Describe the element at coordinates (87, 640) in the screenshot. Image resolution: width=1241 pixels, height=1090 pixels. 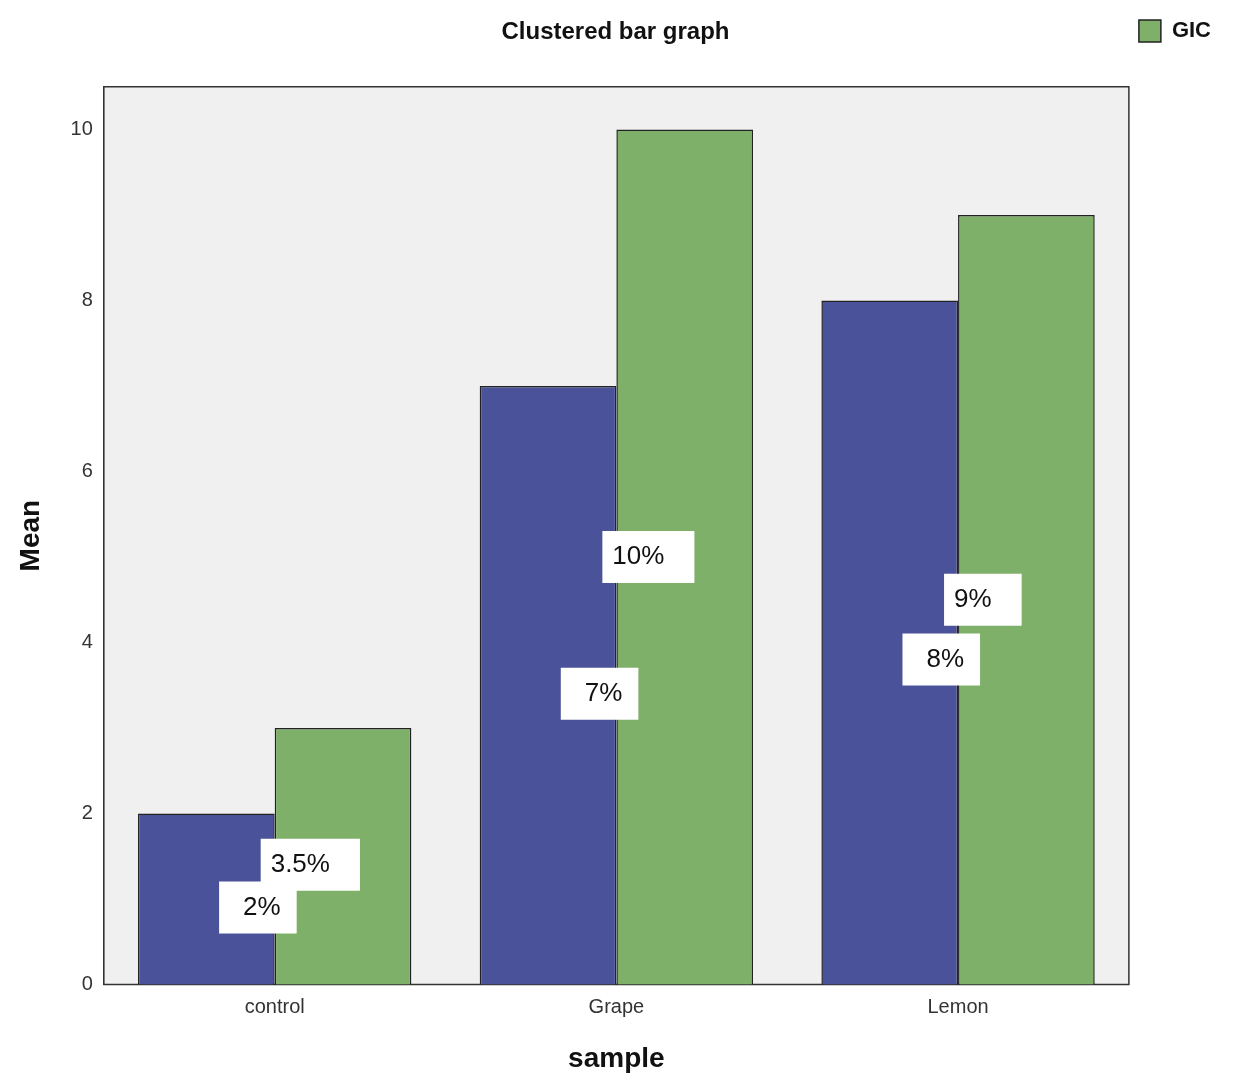
I see `y-tick-label: 4` at that location.